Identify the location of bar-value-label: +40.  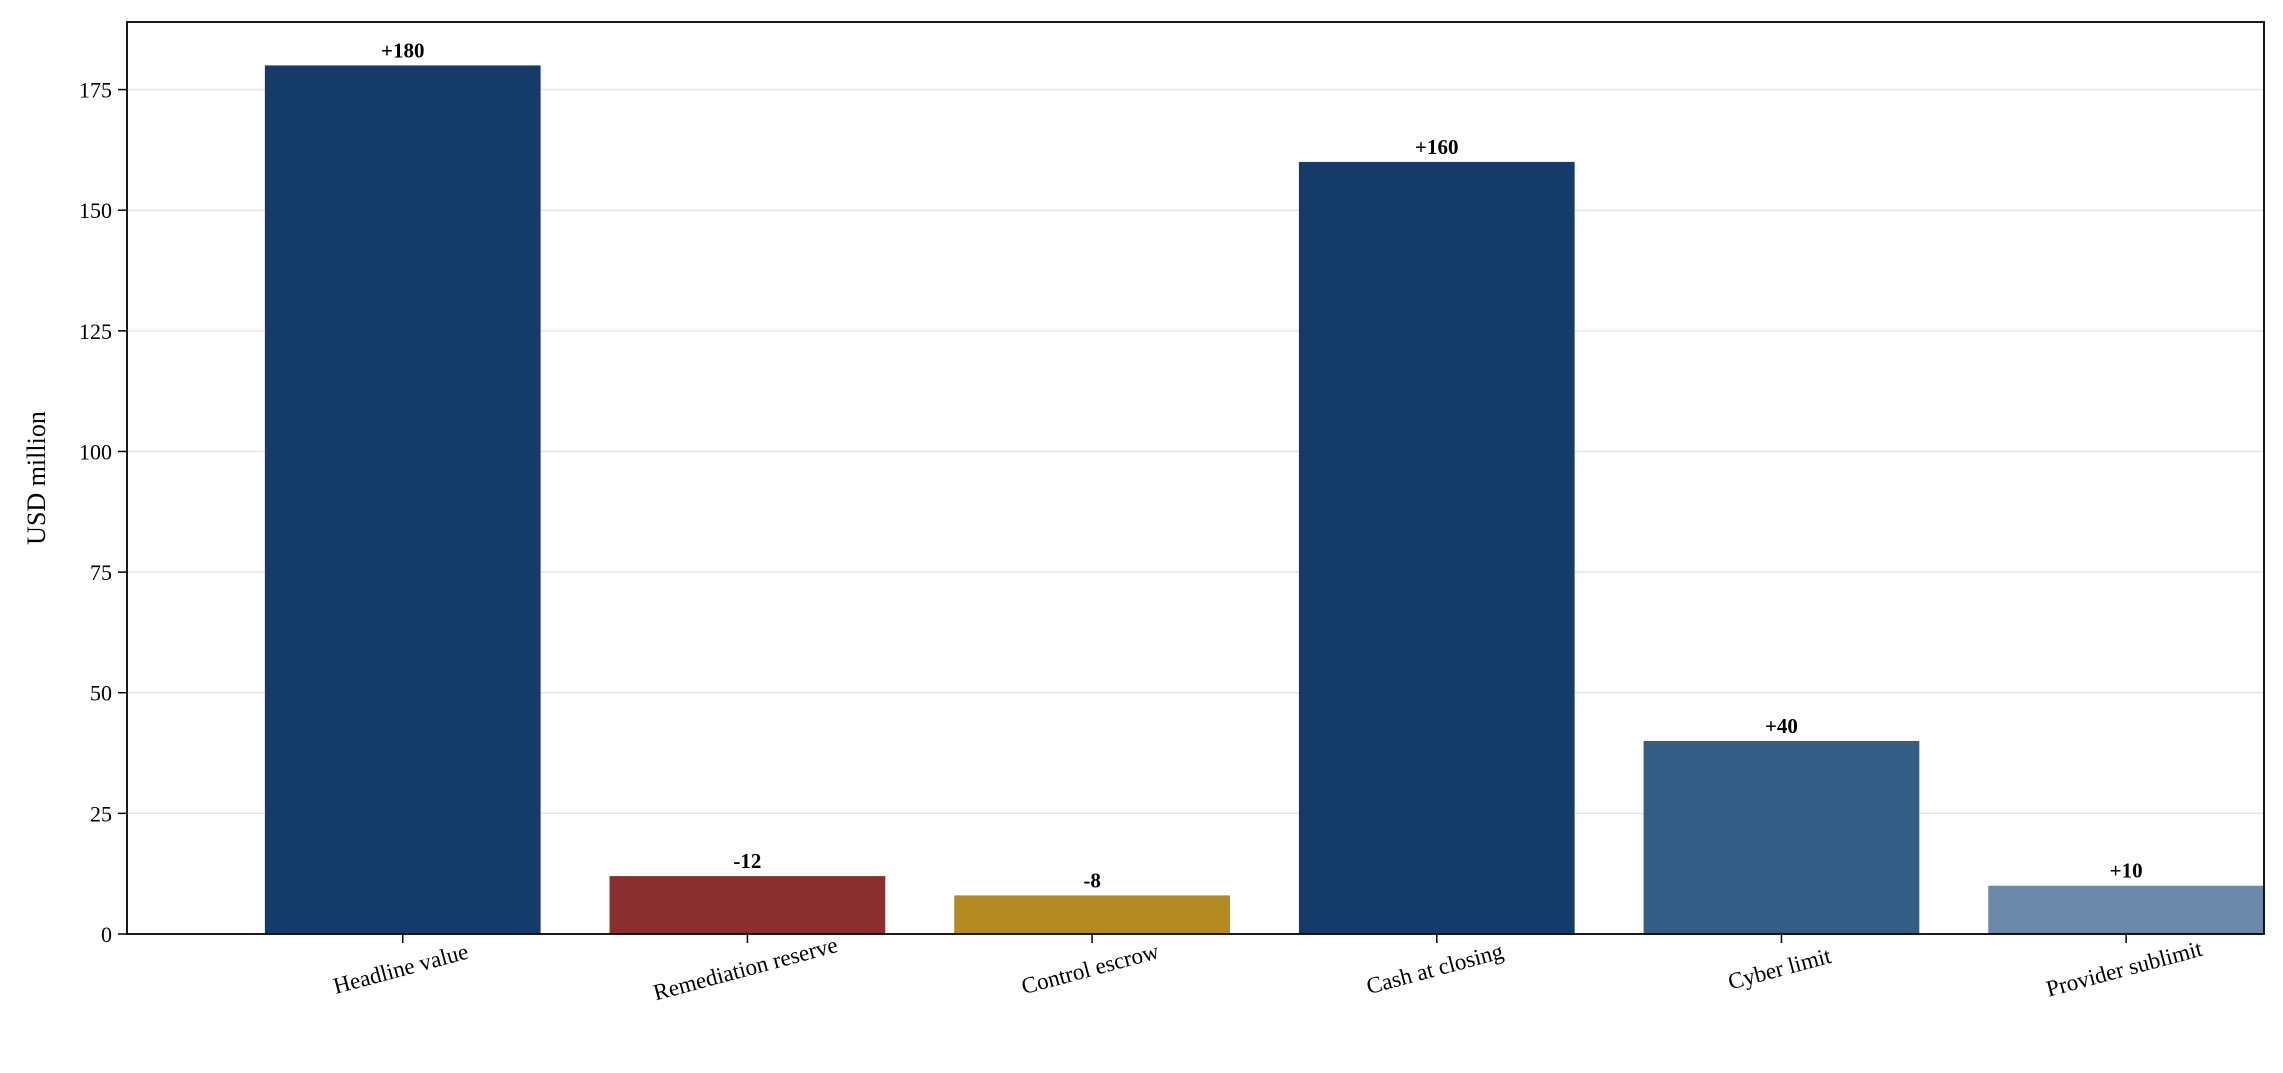
(1781, 726).